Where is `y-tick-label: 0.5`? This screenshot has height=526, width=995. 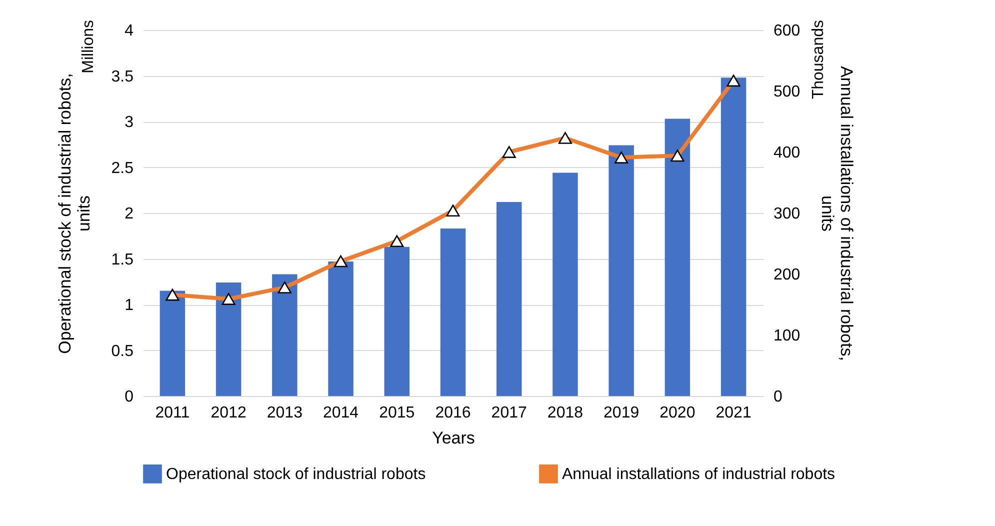
y-tick-label: 0.5 is located at coordinates (122, 351).